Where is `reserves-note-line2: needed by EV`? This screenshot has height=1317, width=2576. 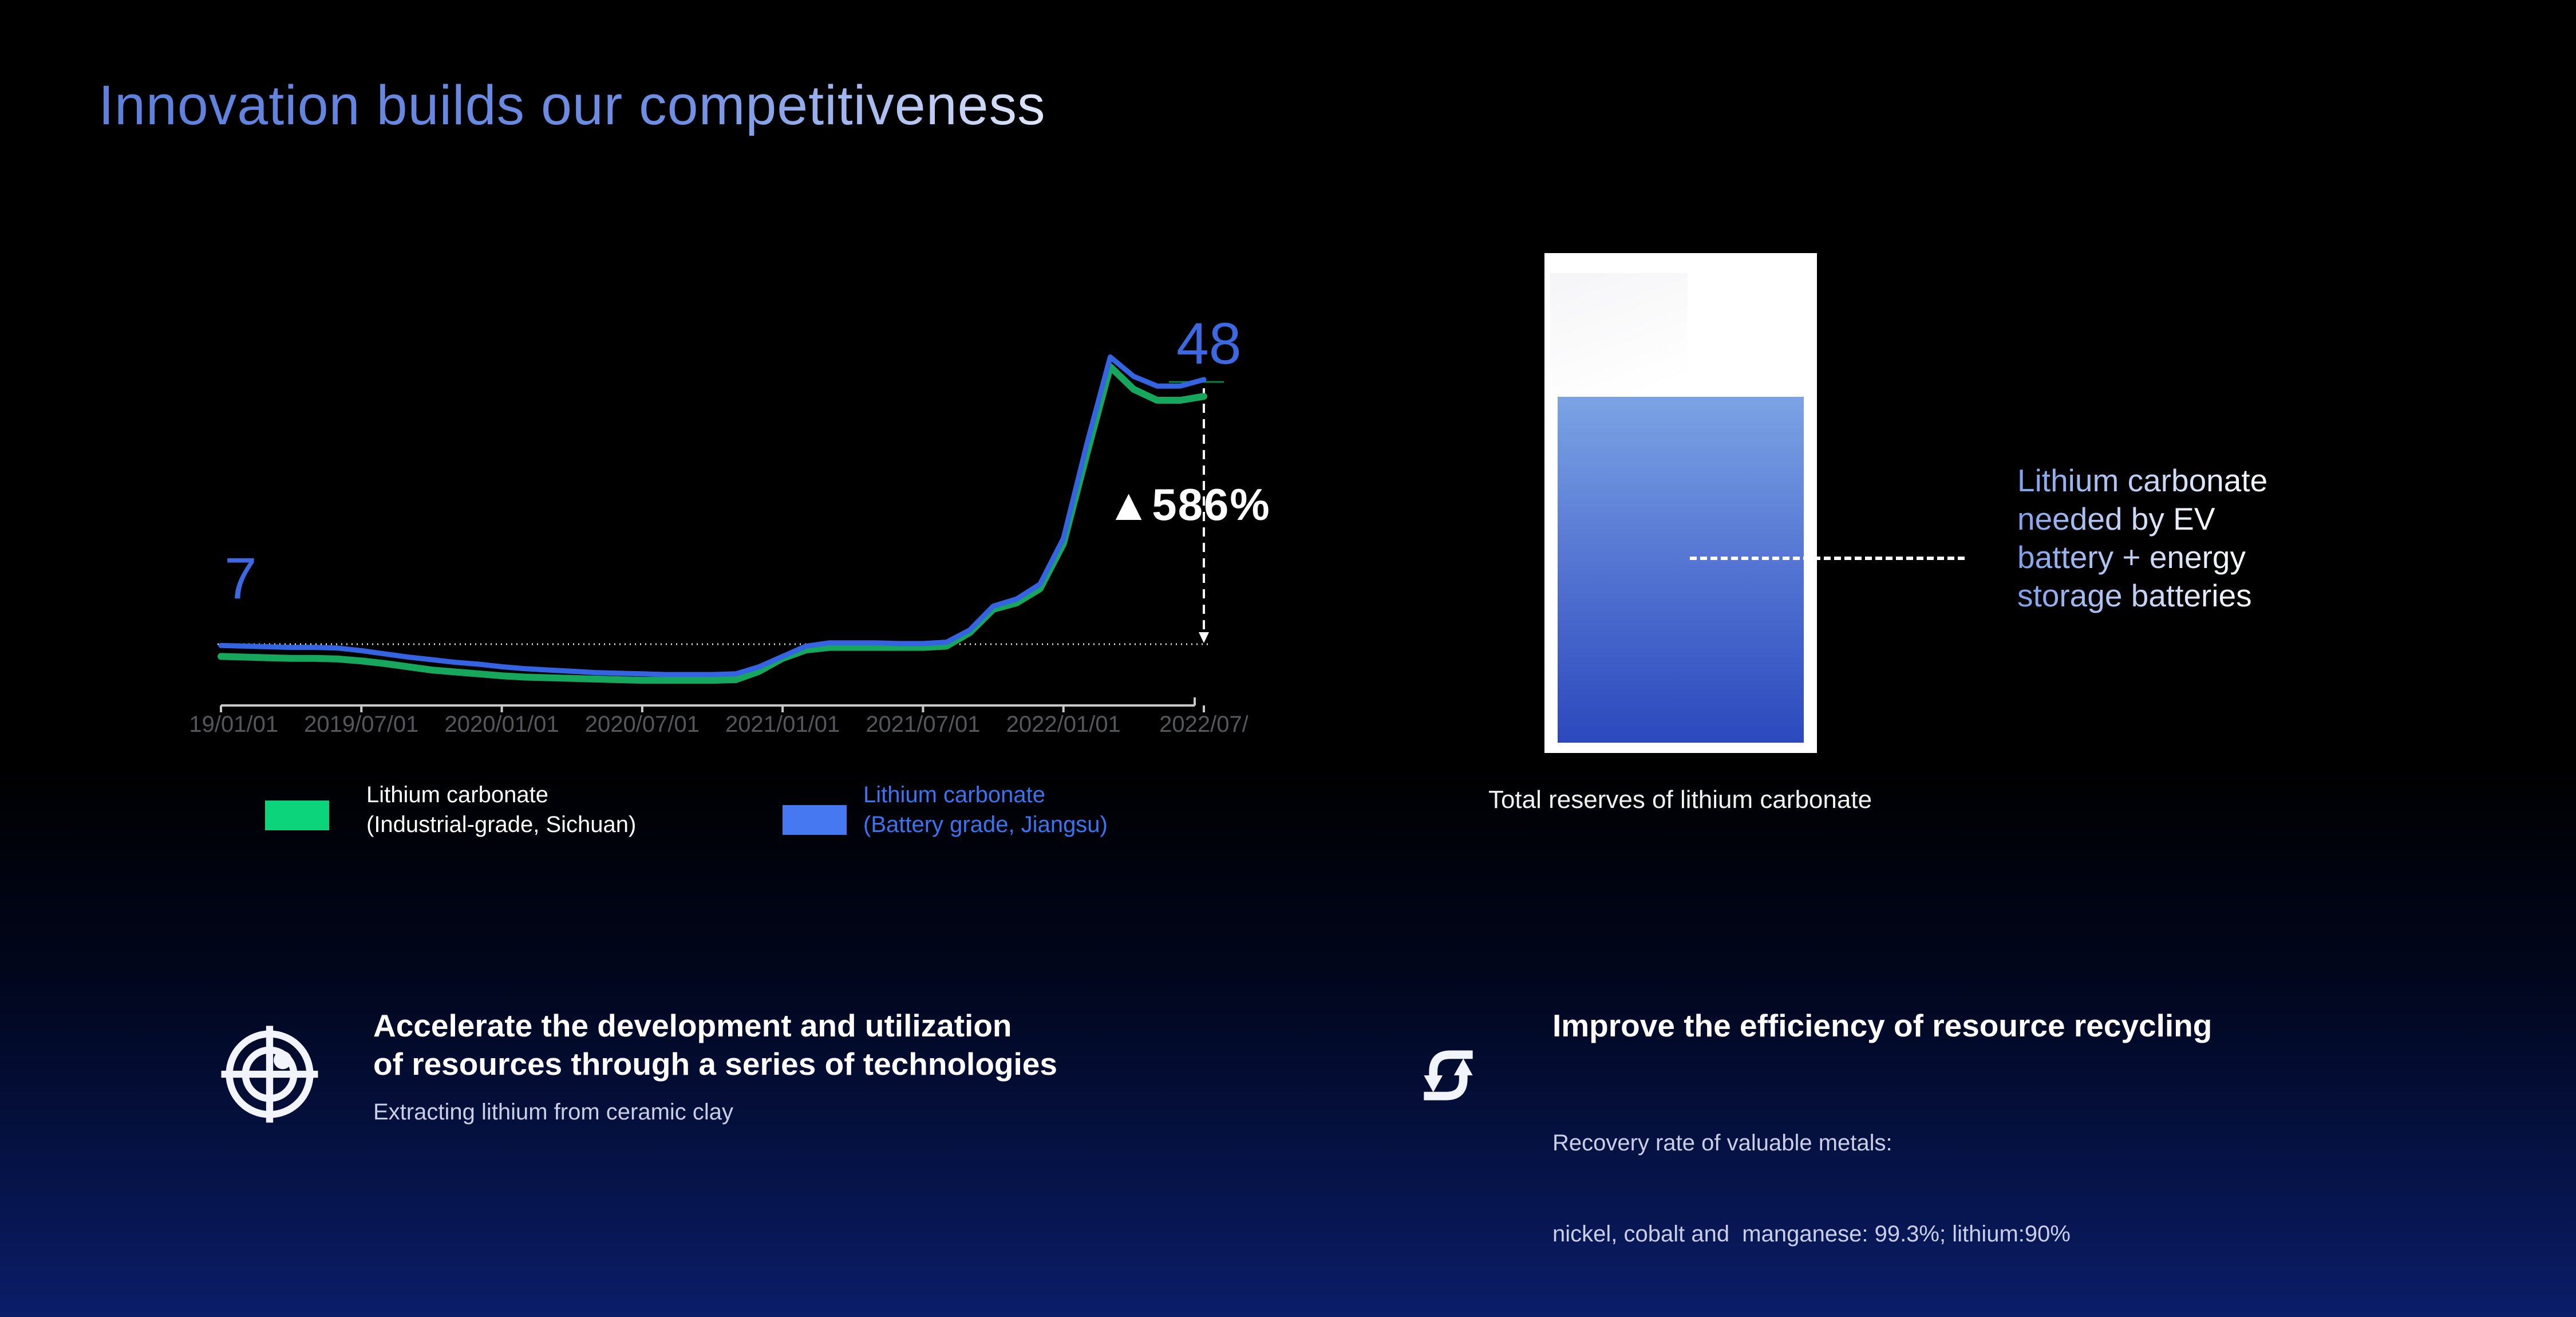
reserves-note-line2: needed by EV is located at coordinates (2116, 519).